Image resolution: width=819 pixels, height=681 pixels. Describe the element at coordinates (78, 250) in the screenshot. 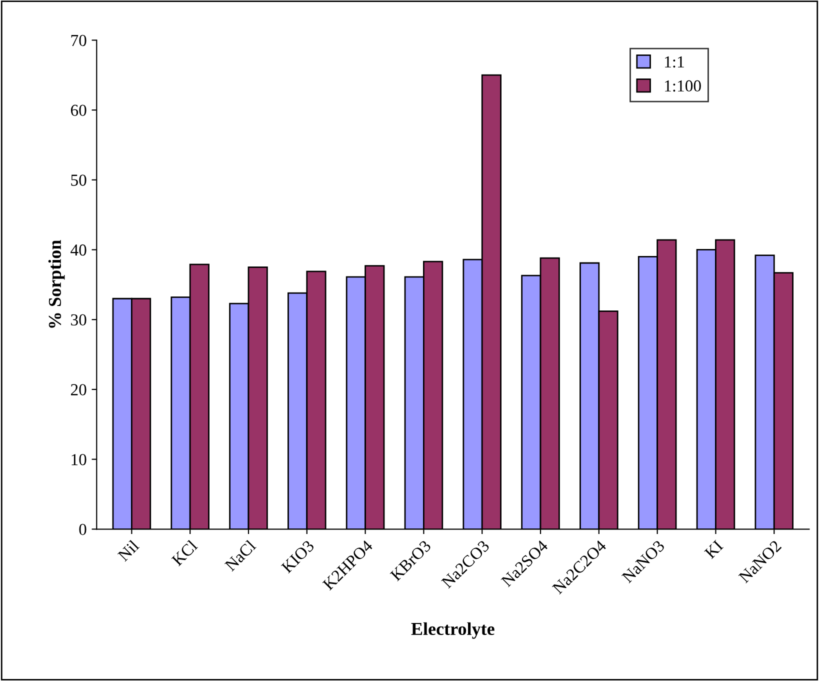

I see `y-tick-label: 40` at that location.